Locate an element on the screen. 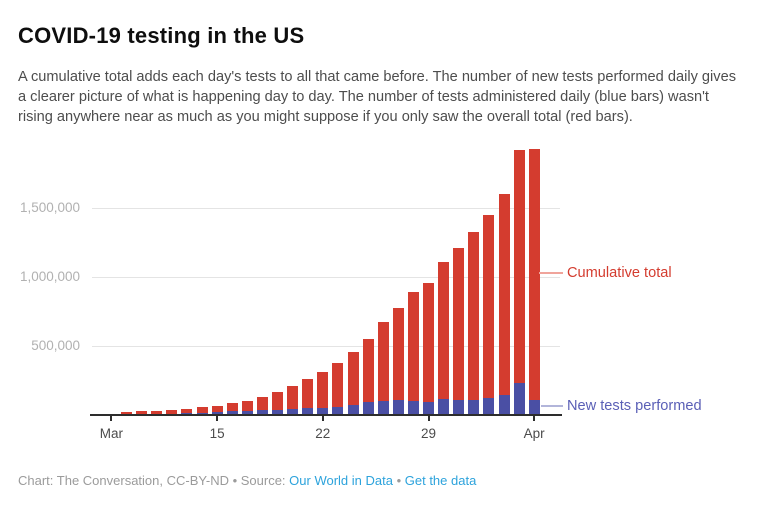  new-tests-connector-line is located at coordinates (552, 406).